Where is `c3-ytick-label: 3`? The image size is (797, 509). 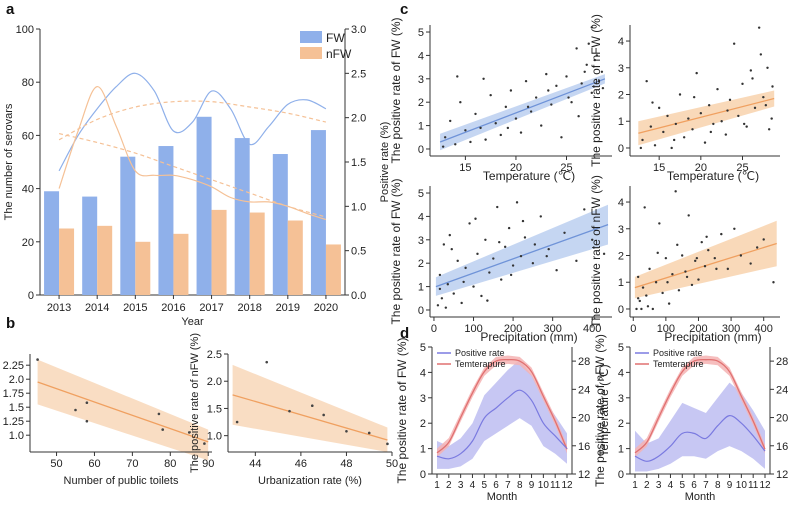
c3-ytick-label: 3 is located at coordinates (421, 241).